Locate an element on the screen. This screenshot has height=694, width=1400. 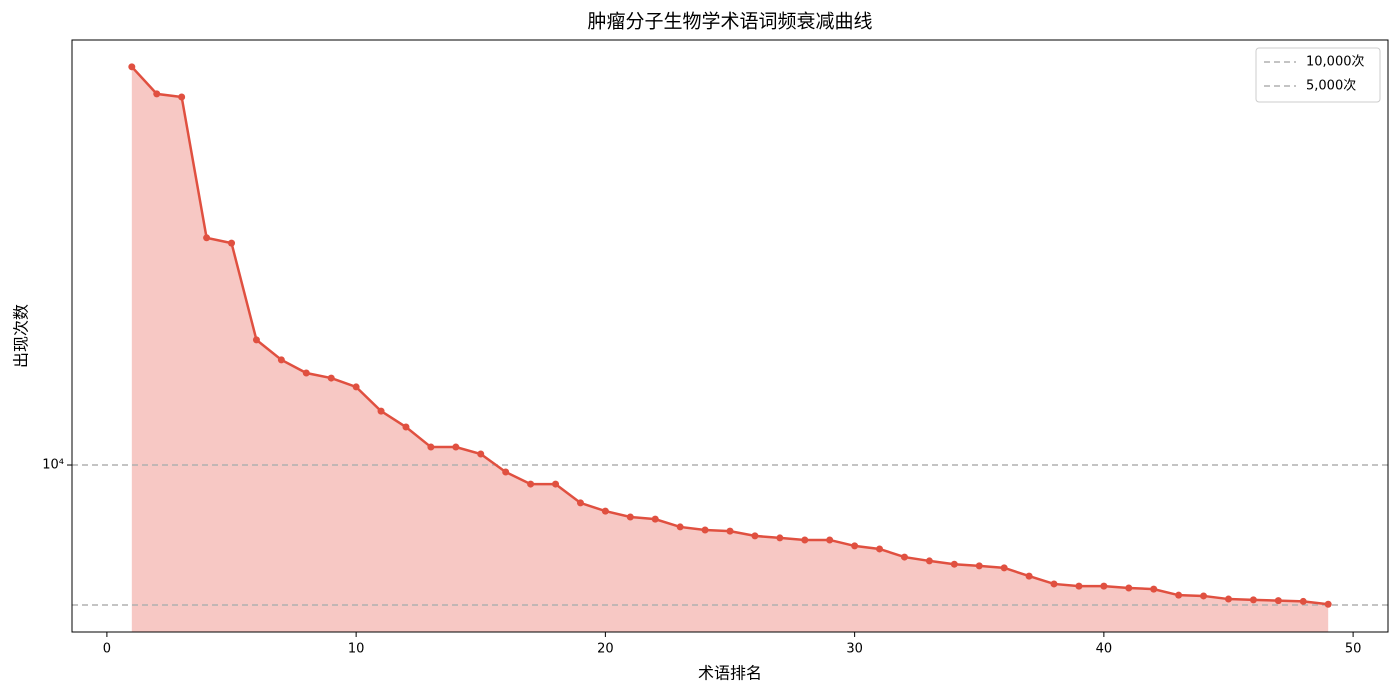
x-tick-label: 40 is located at coordinates (1104, 649).